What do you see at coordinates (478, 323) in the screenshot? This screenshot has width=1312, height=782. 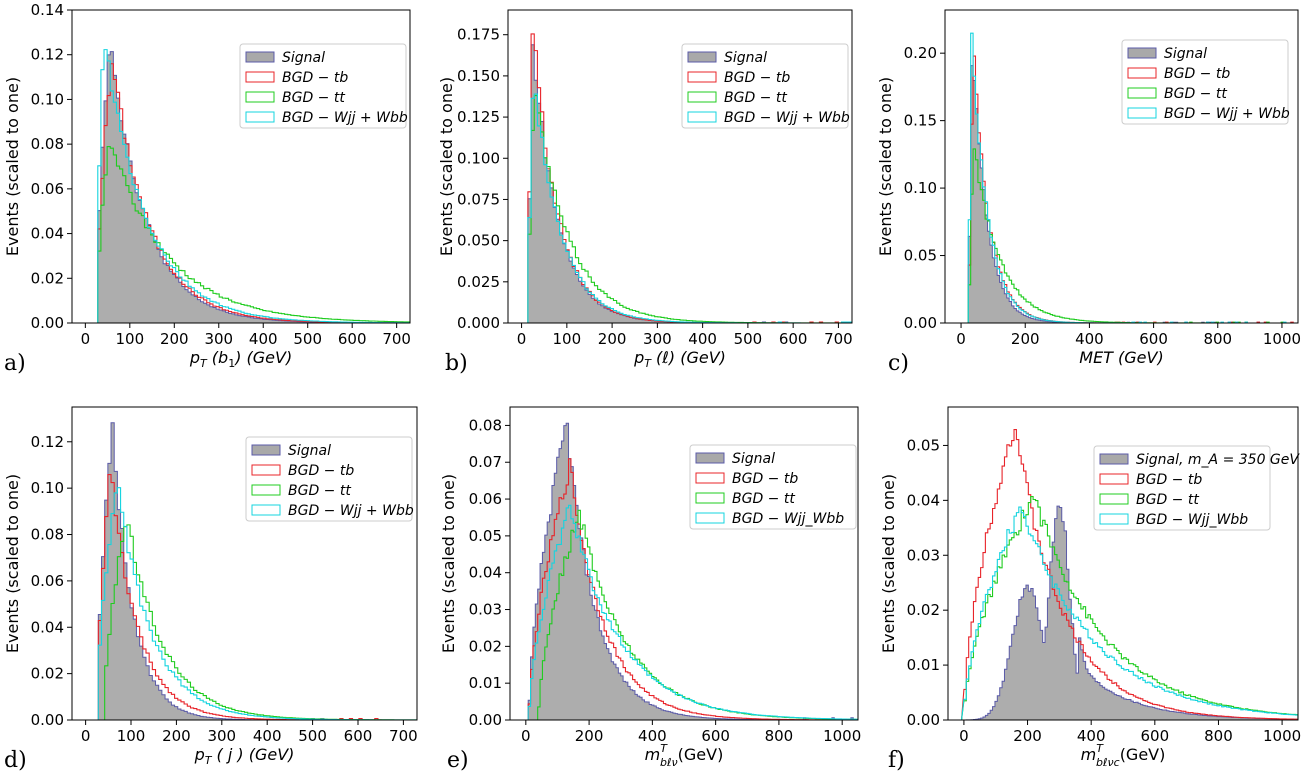 I see `y-tick-label: 0.000` at bounding box center [478, 323].